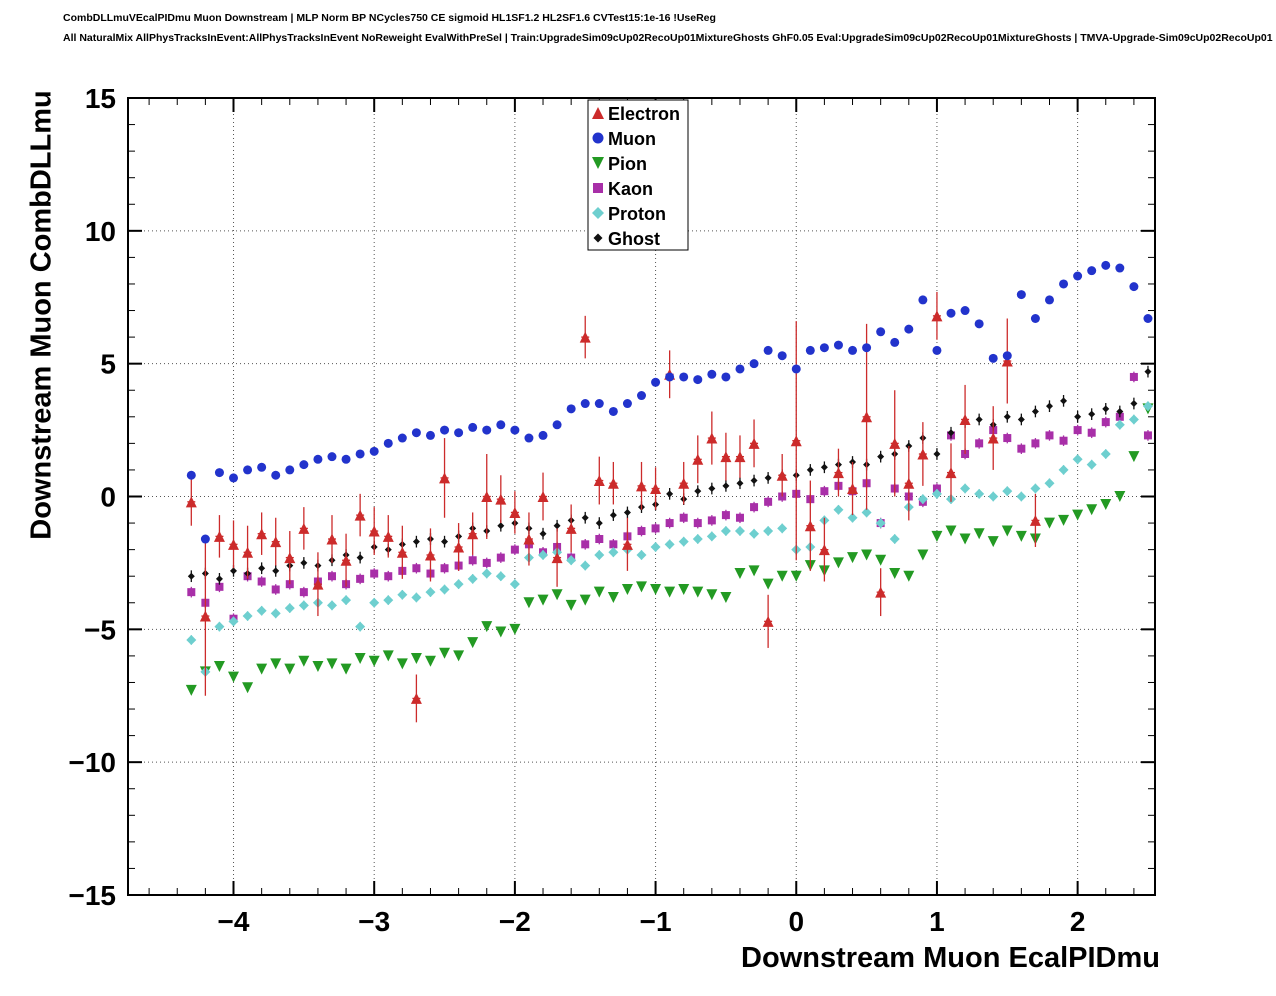 The height and width of the screenshot is (996, 1276). What do you see at coordinates (644, 114) in the screenshot?
I see `legend-label: Electron` at bounding box center [644, 114].